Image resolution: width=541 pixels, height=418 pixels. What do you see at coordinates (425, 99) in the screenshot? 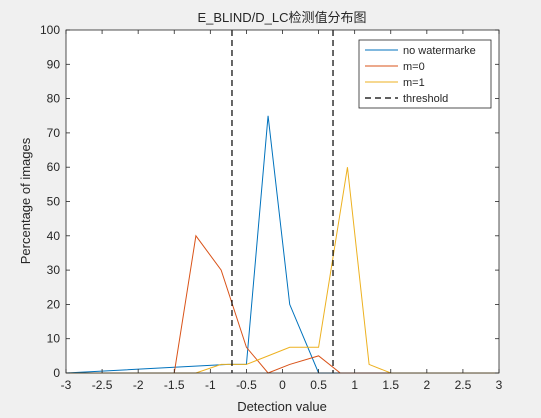
I see `legend-label: threshold` at bounding box center [425, 99].